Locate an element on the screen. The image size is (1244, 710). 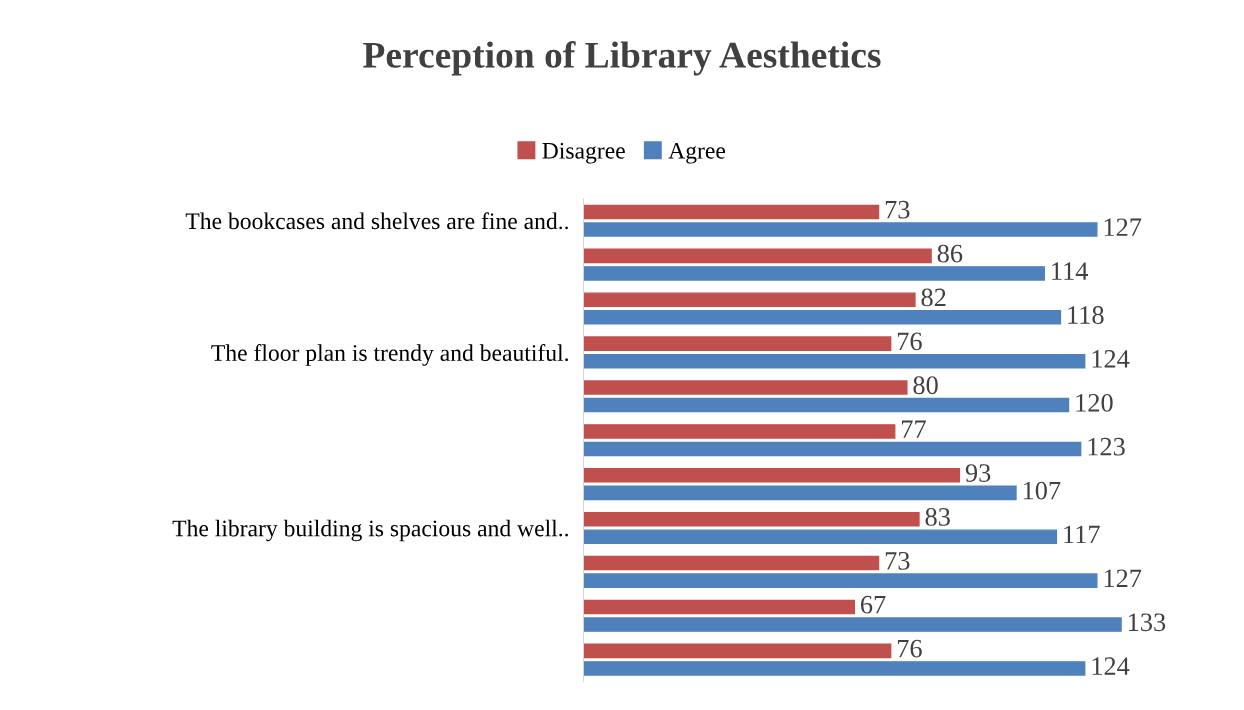
data-label: 107 is located at coordinates (1042, 490).